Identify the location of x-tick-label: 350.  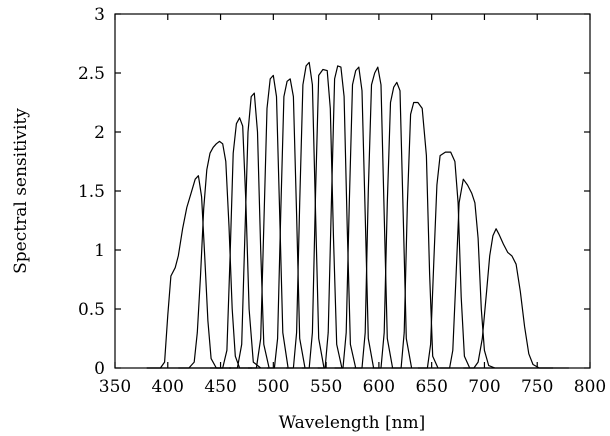
(115, 387).